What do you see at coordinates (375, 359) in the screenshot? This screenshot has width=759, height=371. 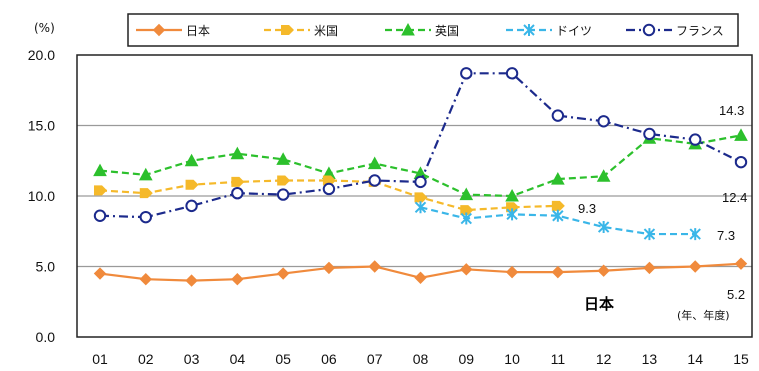 I see `x-tick-label: 07` at bounding box center [375, 359].